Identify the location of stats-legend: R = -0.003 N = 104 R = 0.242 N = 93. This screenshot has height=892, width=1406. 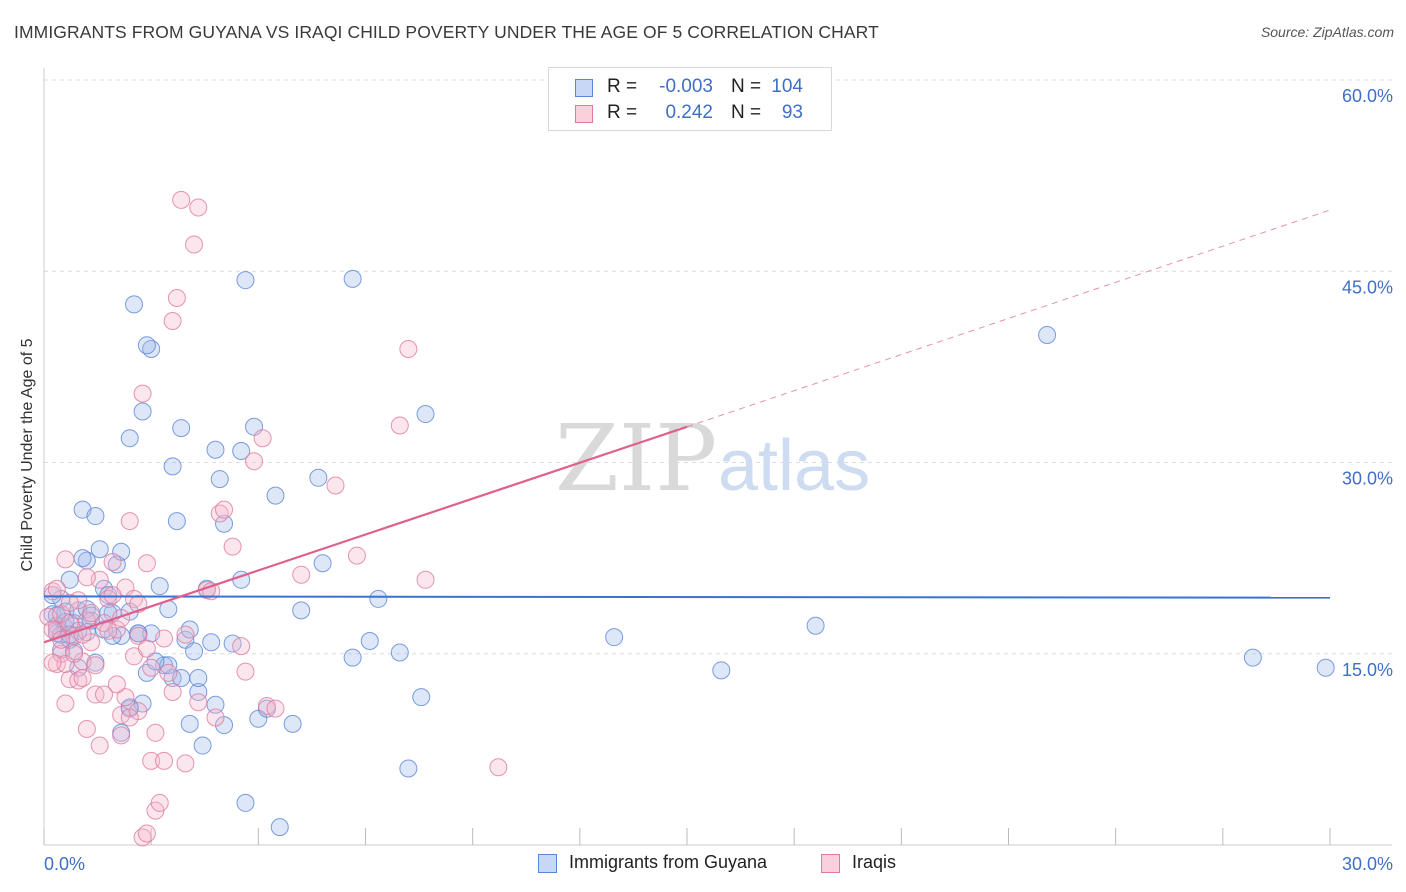
(690, 99).